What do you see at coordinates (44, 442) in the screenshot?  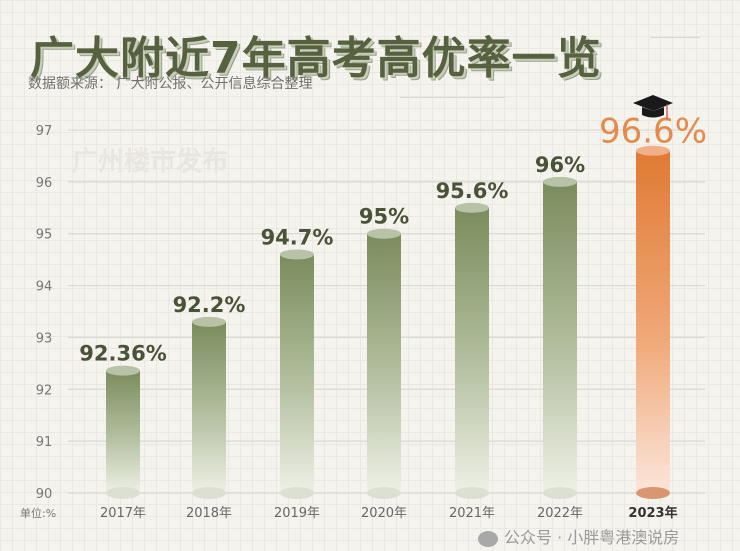 I see `y-tick-label: 91` at bounding box center [44, 442].